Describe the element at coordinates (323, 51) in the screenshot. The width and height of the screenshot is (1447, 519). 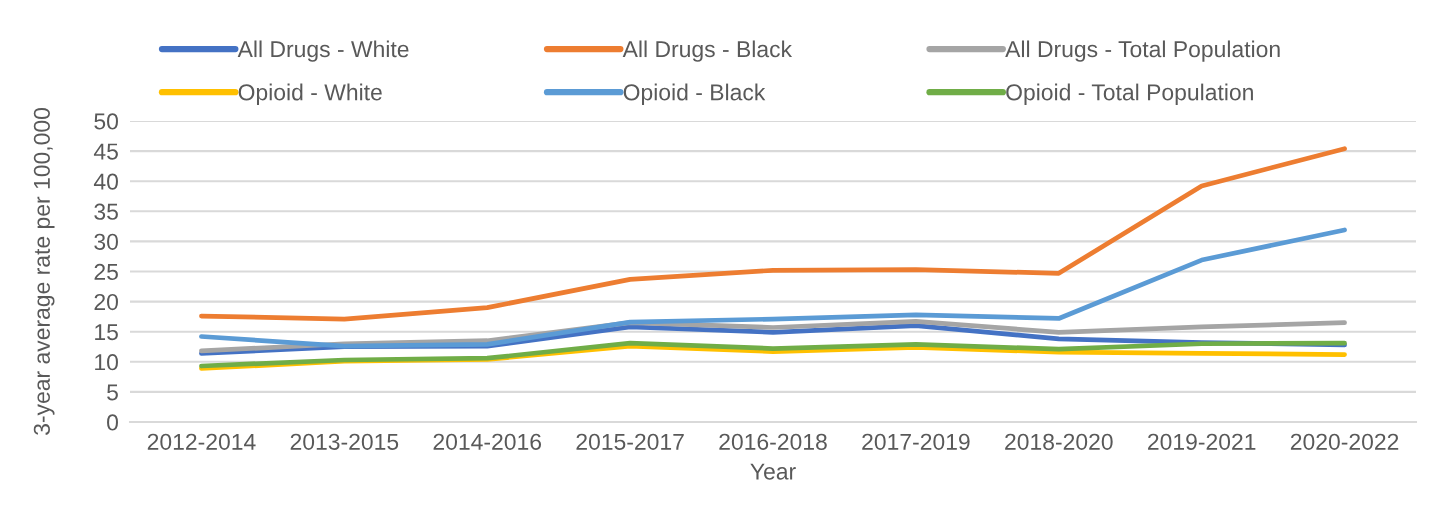
I see `legend-label: All Drugs - White` at that location.